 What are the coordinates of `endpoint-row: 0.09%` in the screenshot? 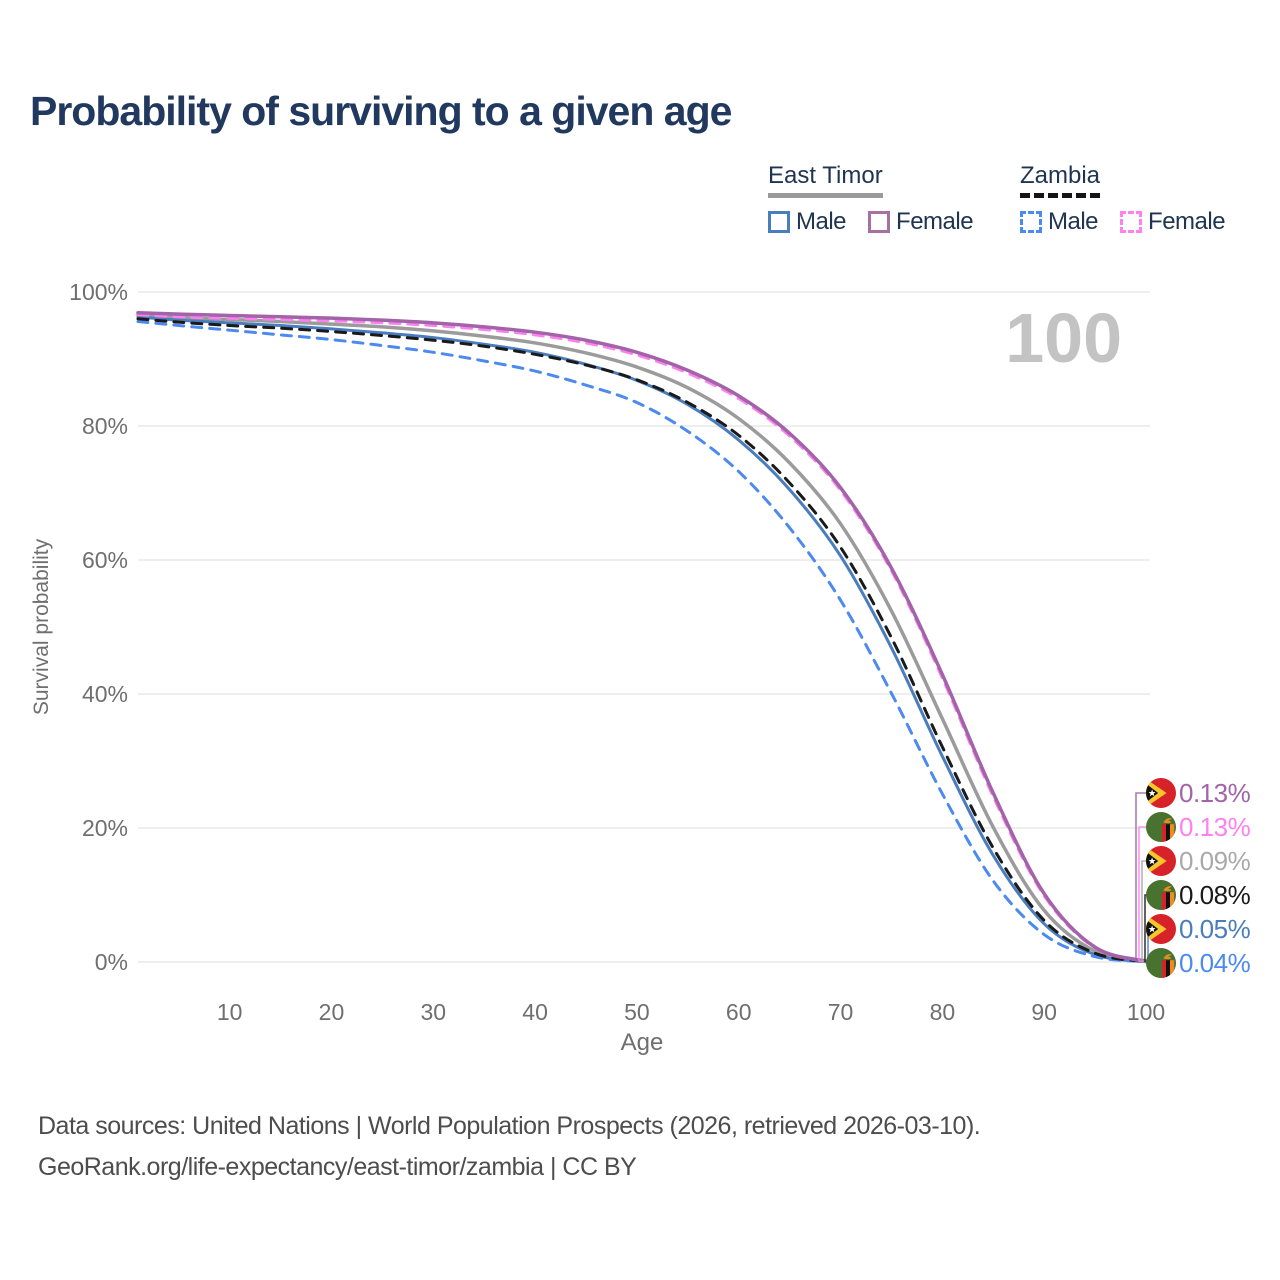 It's located at (1198, 861).